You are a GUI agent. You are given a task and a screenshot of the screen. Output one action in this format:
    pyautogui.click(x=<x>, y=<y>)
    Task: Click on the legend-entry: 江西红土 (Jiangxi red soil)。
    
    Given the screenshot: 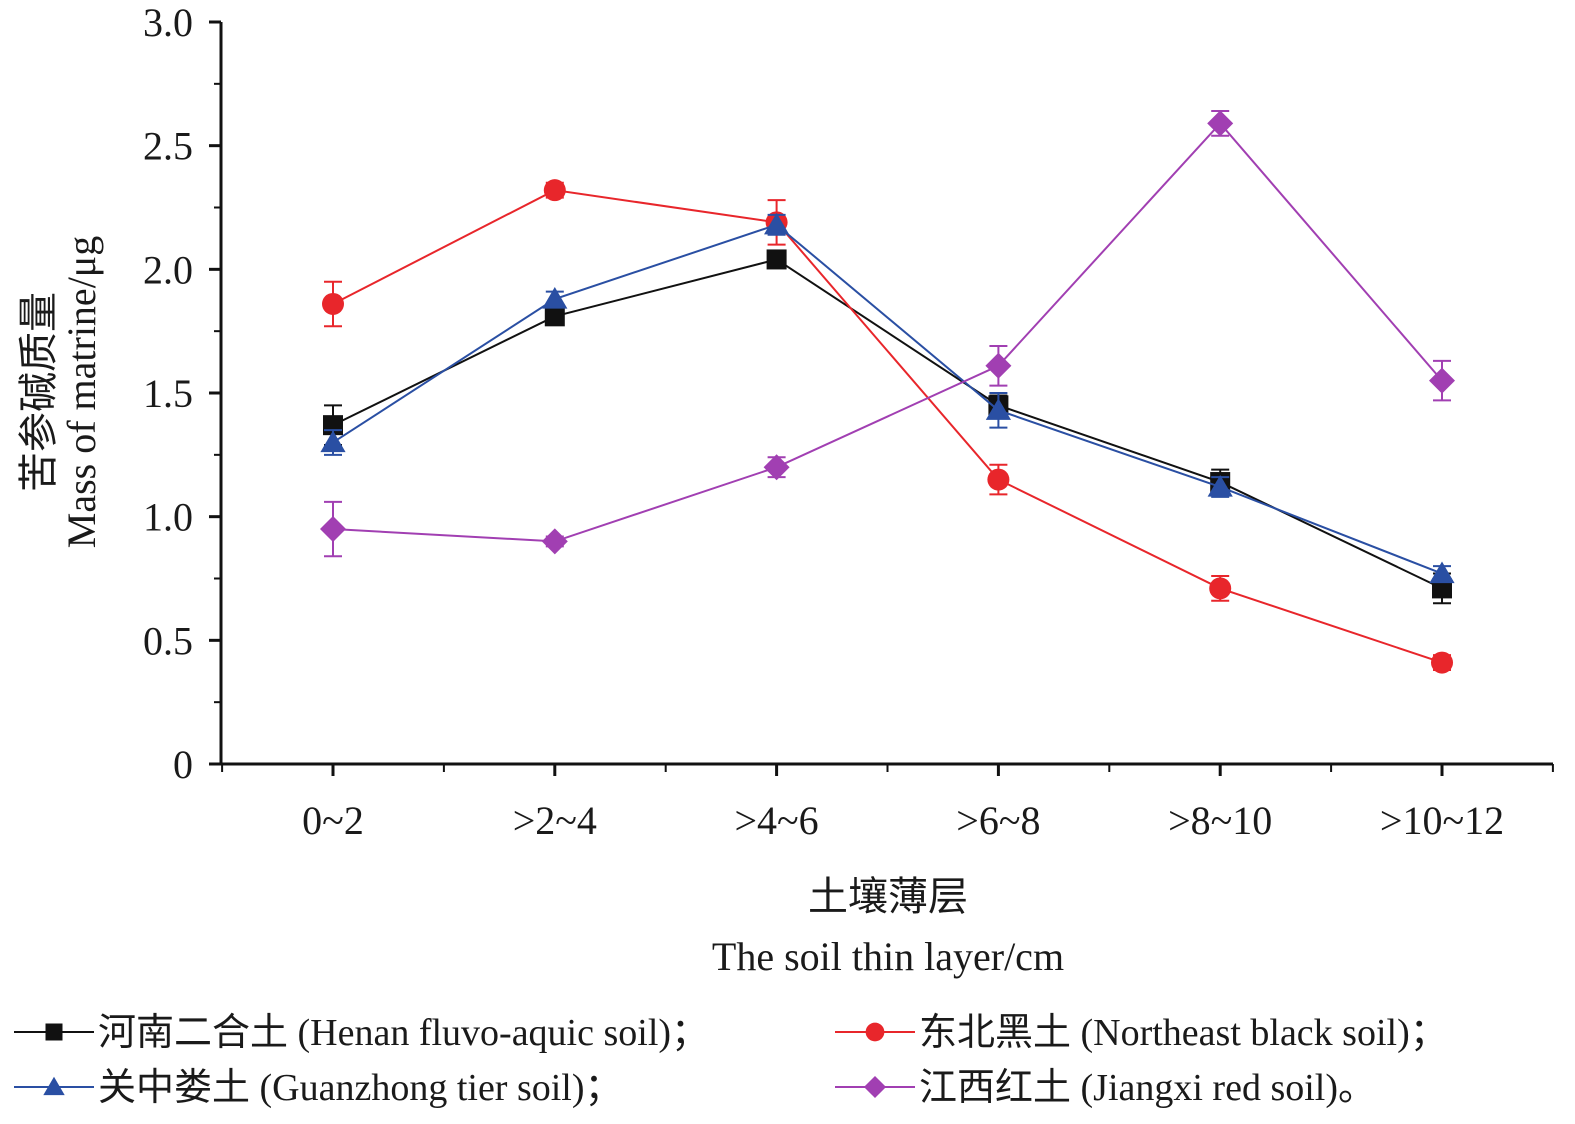 What is the action you would take?
    pyautogui.click(x=1105, y=1088)
    